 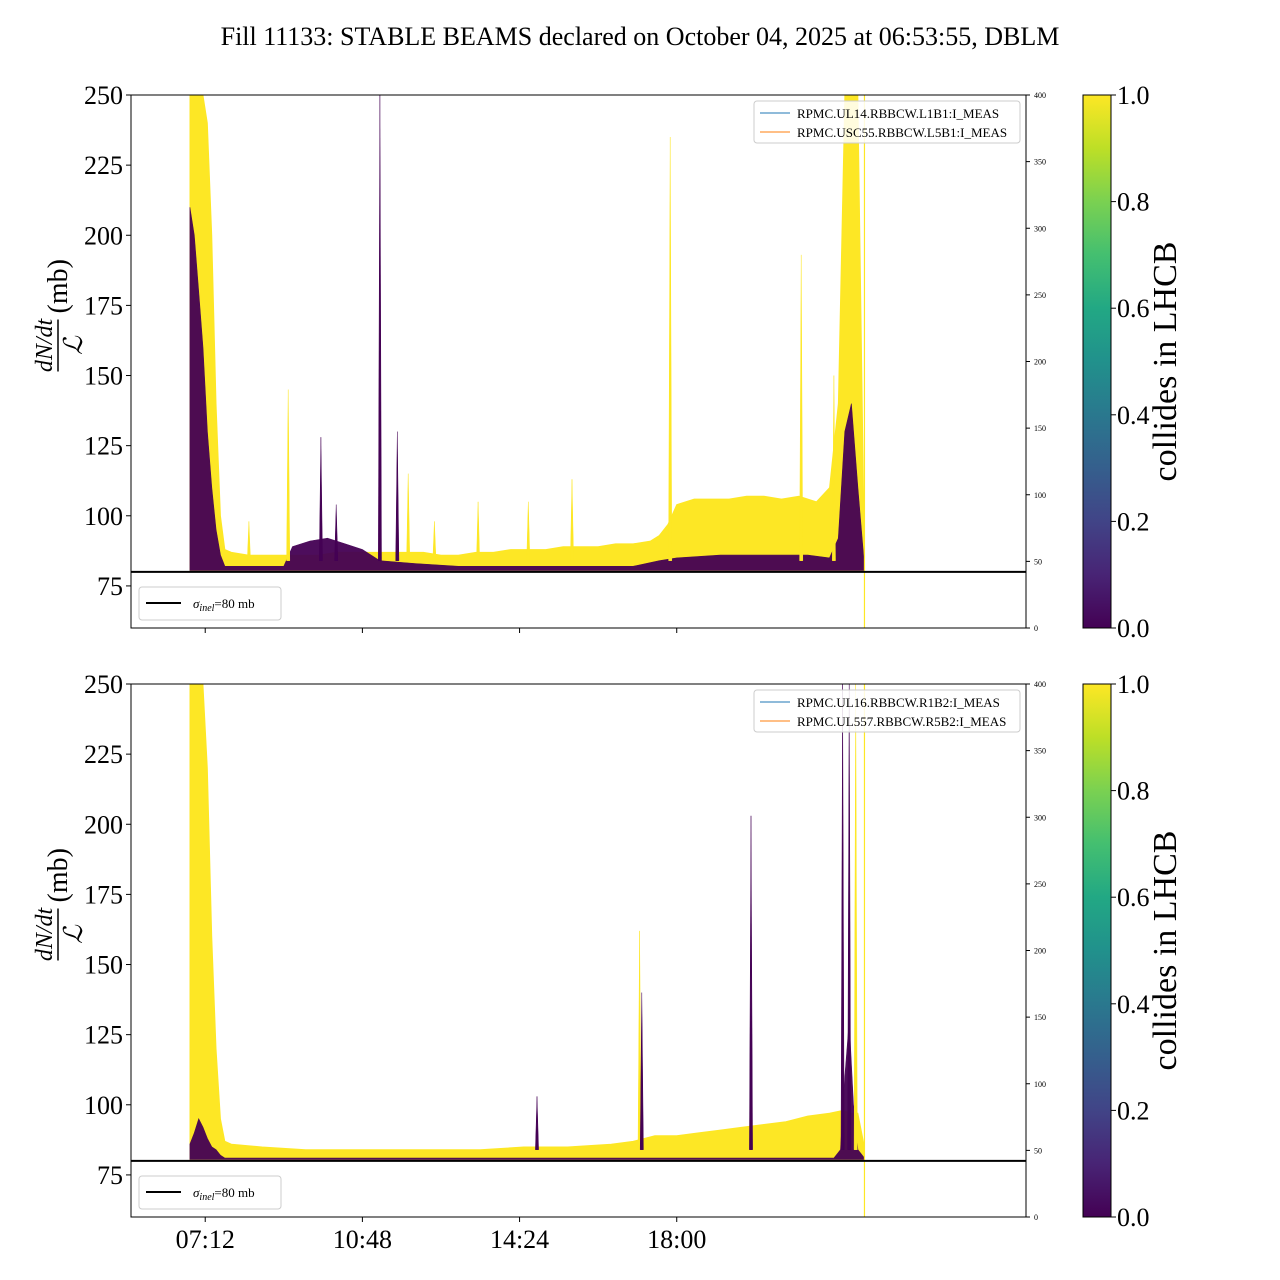 I want to click on reference-legend-label: σinel=80 mb, so click(x=224, y=605).